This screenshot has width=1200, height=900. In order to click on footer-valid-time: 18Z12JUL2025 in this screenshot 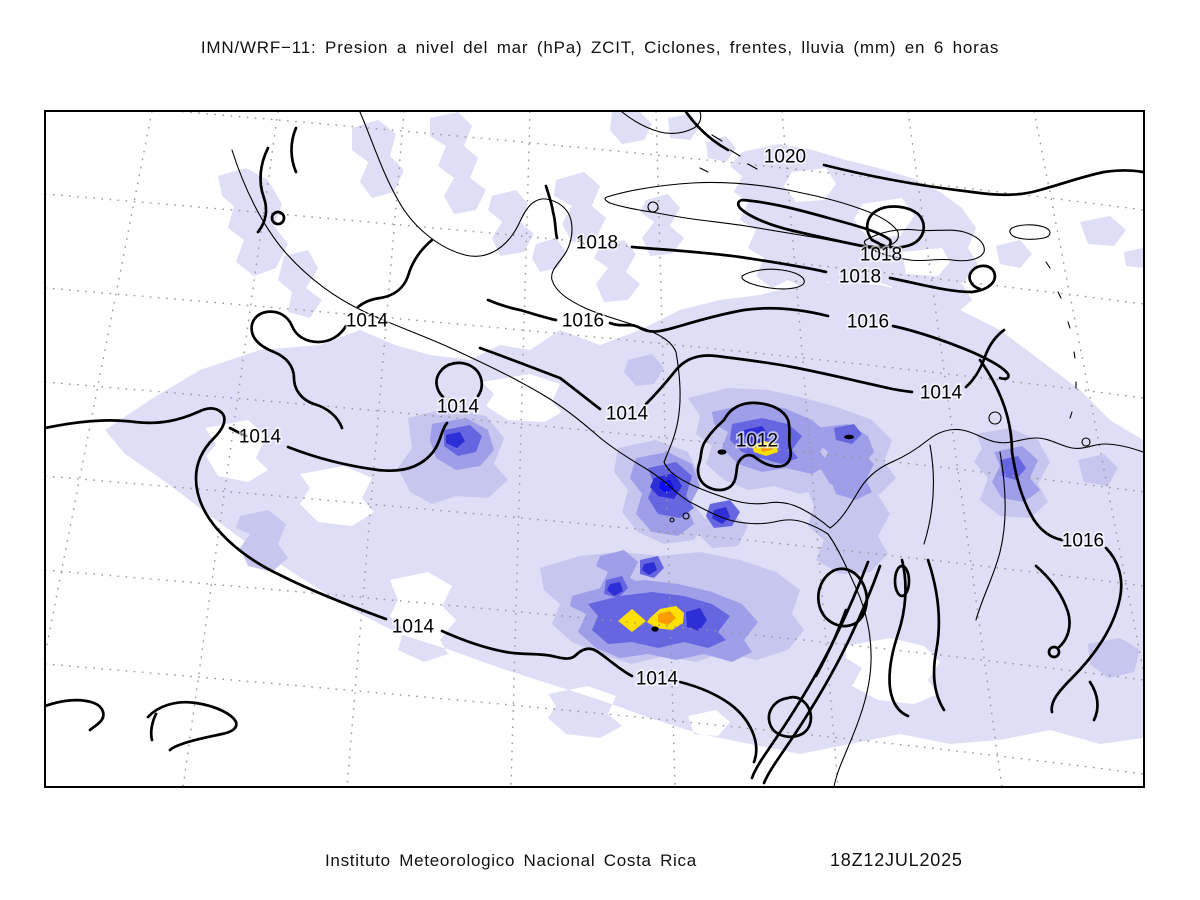, I will do `click(896, 860)`.